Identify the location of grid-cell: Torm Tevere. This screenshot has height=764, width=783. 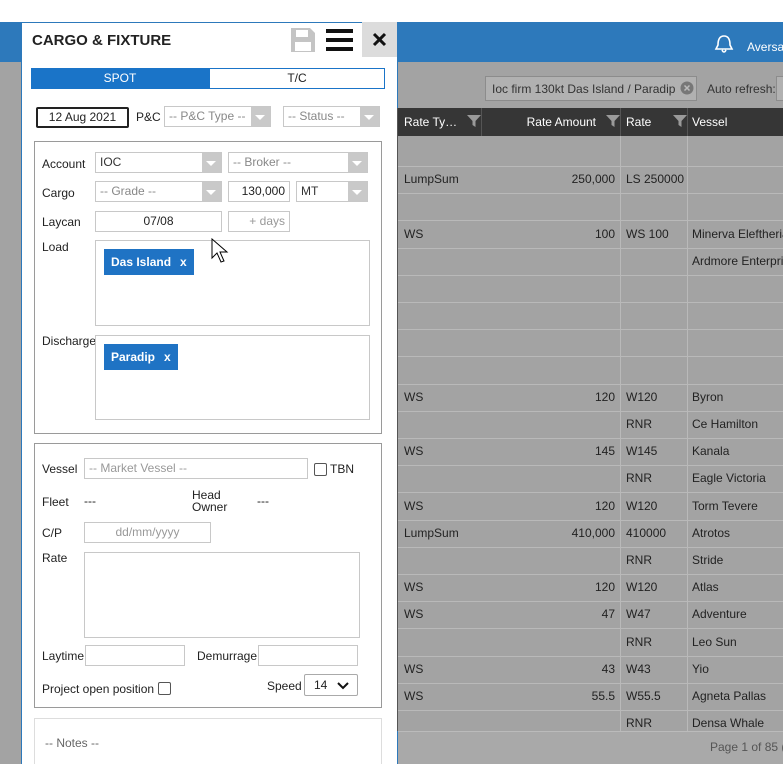
(725, 506).